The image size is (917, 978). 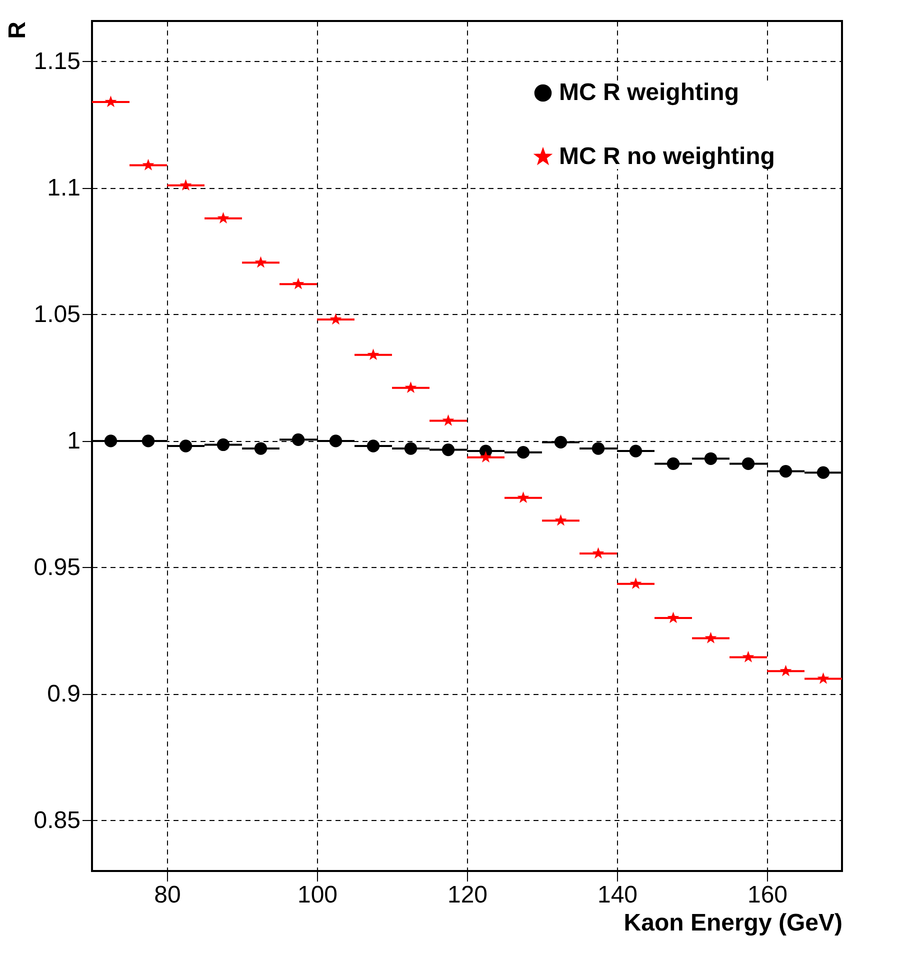 I want to click on y-tick-label: 1.15, so click(x=57, y=61).